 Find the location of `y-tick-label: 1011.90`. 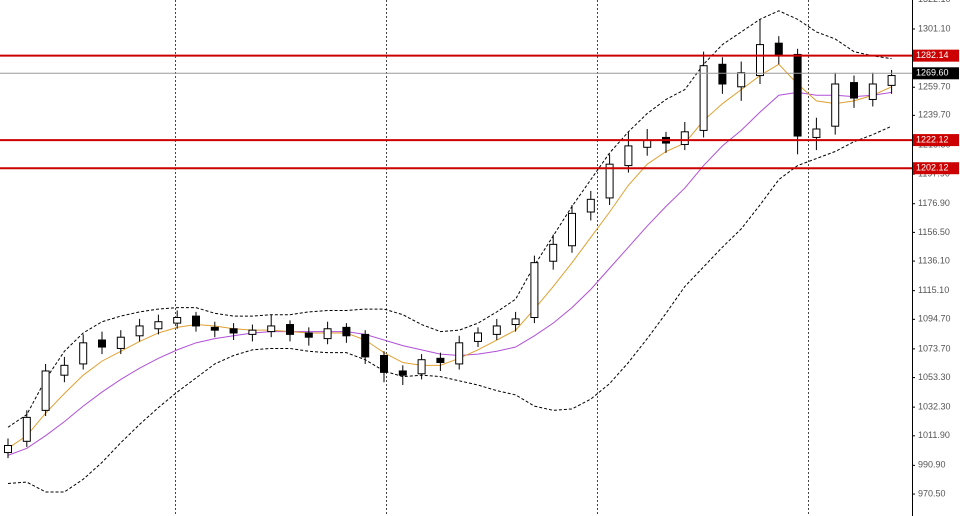

y-tick-label: 1011.90 is located at coordinates (934, 435).